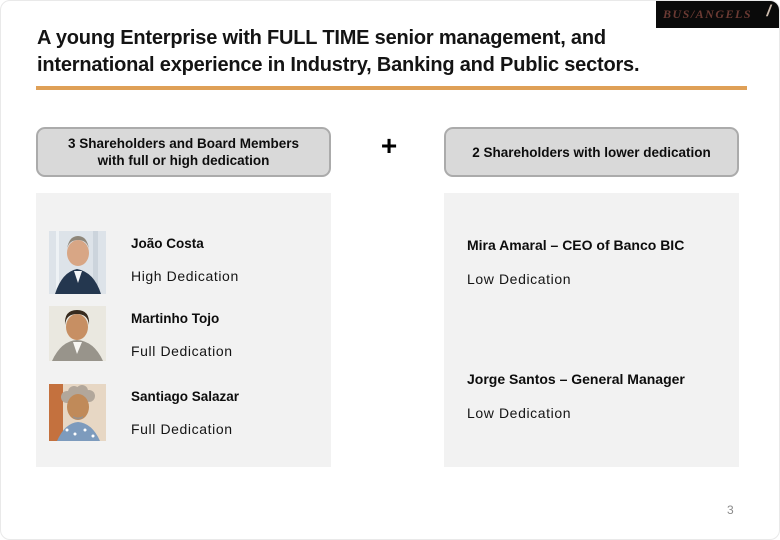 This screenshot has height=540, width=780. Describe the element at coordinates (576, 245) in the screenshot. I see `member-name: Mira Amaral – CEO of Banco BIC` at that location.